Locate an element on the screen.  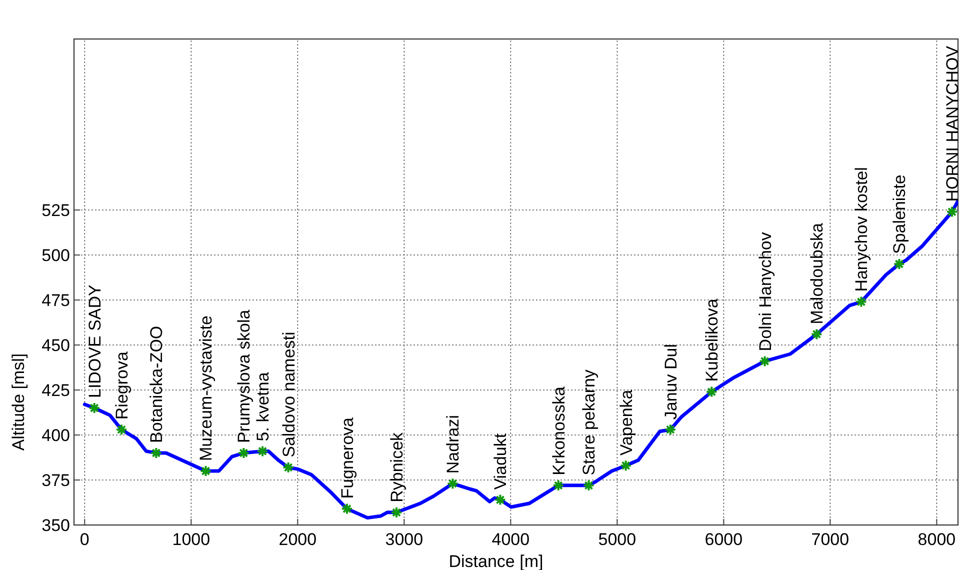
annotation: Botanicka-ZOO is located at coordinates (156, 384).